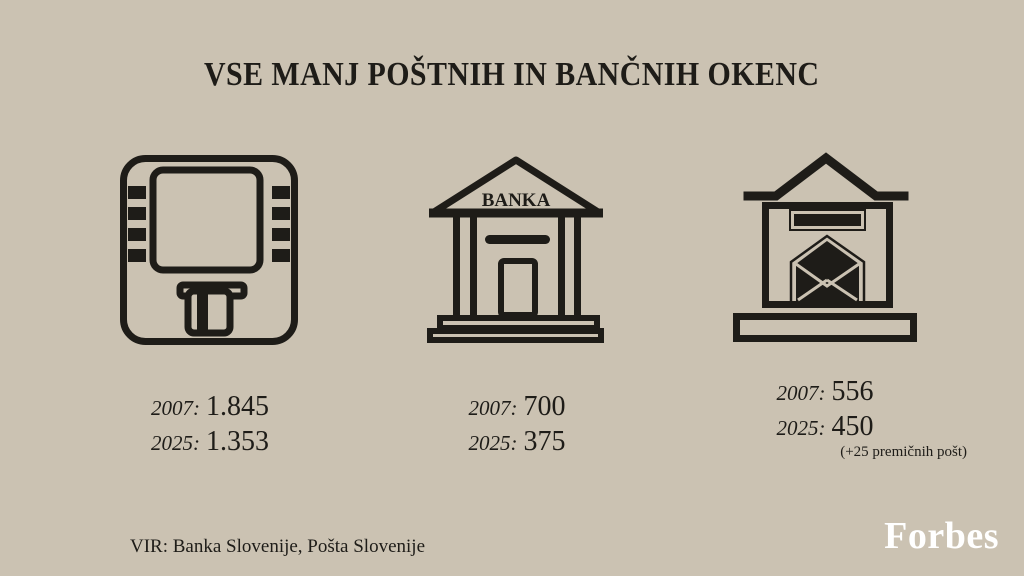  What do you see at coordinates (826, 176) in the screenshot?
I see `post-roof` at bounding box center [826, 176].